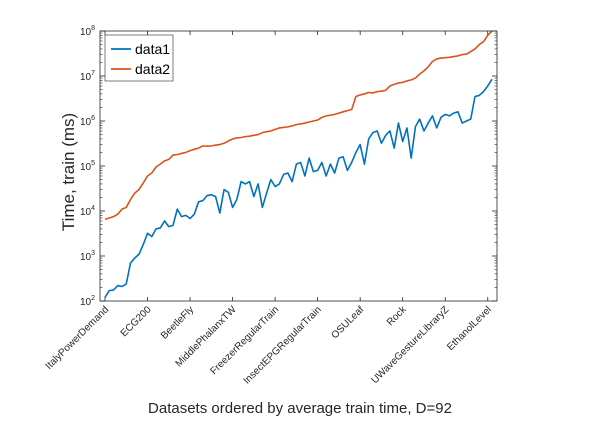  Describe the element at coordinates (152, 49) in the screenshot. I see `legend-label-data1: data1` at that location.